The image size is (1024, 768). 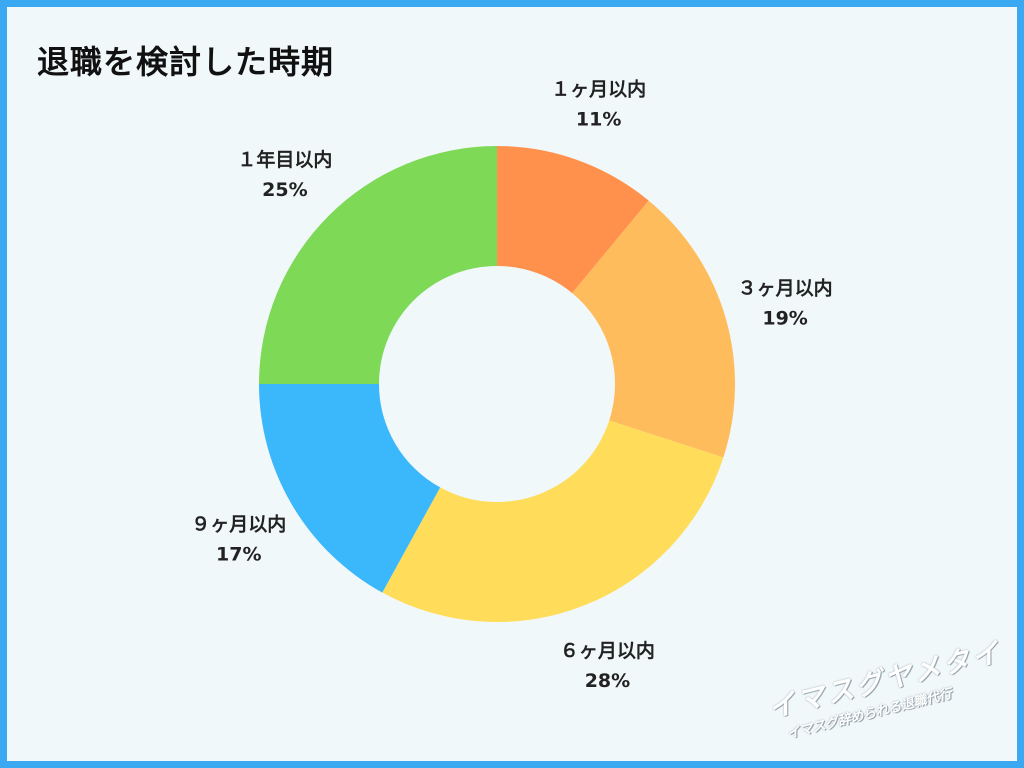 What do you see at coordinates (284, 190) in the screenshot?
I see `slice-percent-label: 25%` at bounding box center [284, 190].